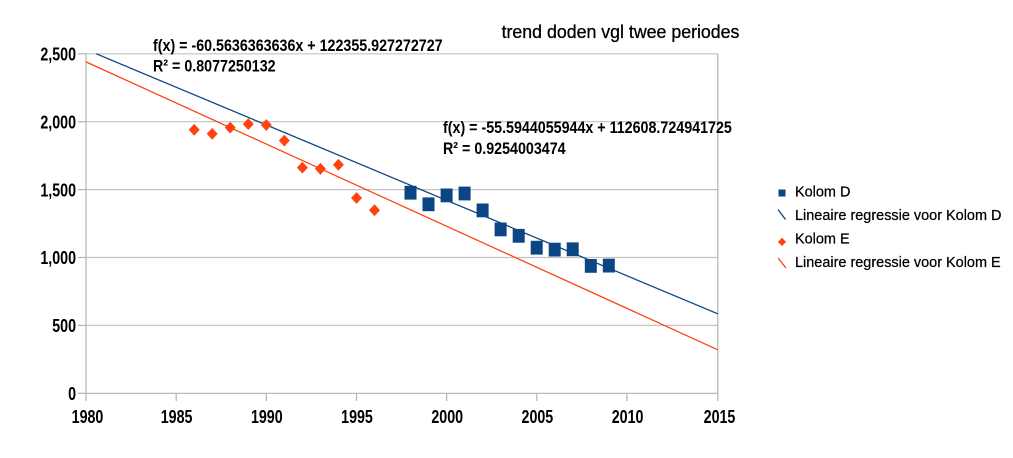  I want to click on svg-text: 2,500, so click(58, 55).